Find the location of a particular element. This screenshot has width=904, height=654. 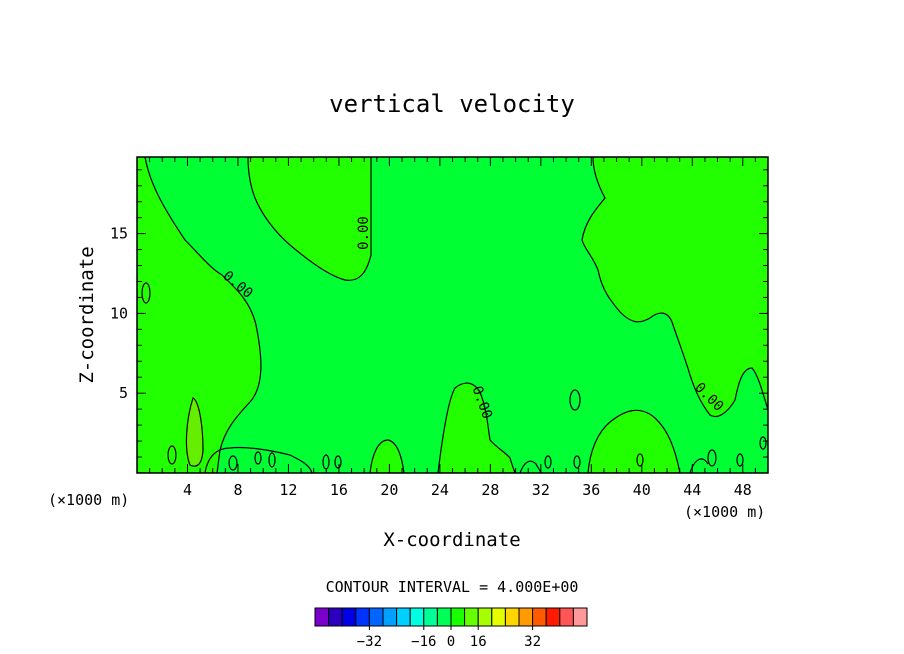

x-tick-label: 48 is located at coordinates (743, 490).